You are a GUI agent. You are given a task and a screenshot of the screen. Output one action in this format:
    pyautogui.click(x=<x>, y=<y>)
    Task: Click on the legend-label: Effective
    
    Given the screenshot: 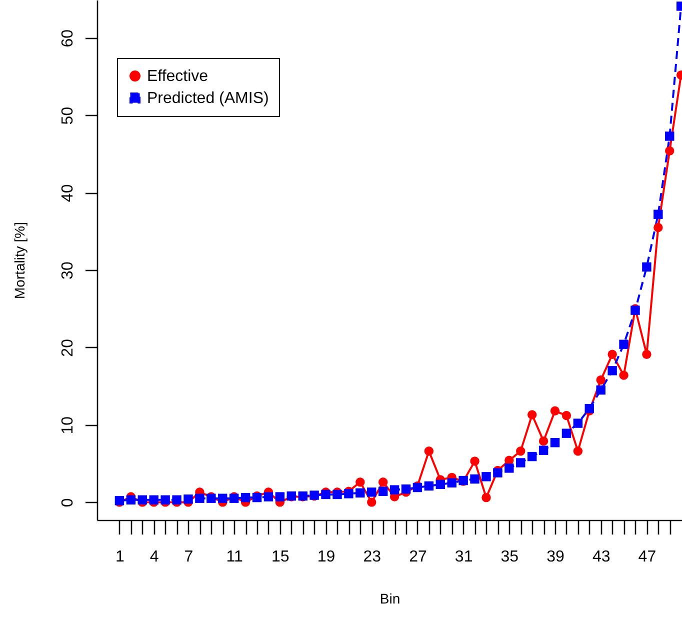 What is the action you would take?
    pyautogui.click(x=177, y=76)
    